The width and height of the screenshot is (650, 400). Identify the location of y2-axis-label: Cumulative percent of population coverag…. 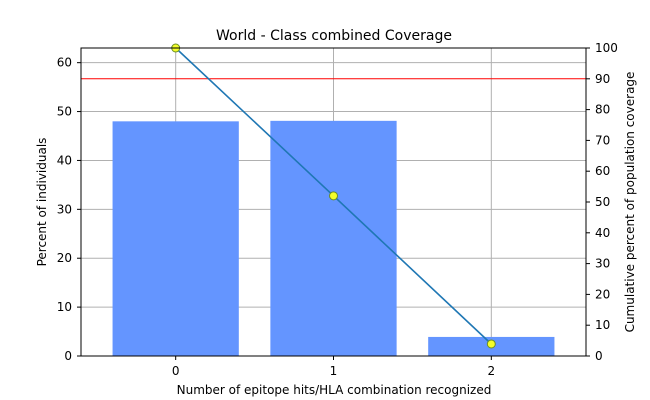
(630, 202).